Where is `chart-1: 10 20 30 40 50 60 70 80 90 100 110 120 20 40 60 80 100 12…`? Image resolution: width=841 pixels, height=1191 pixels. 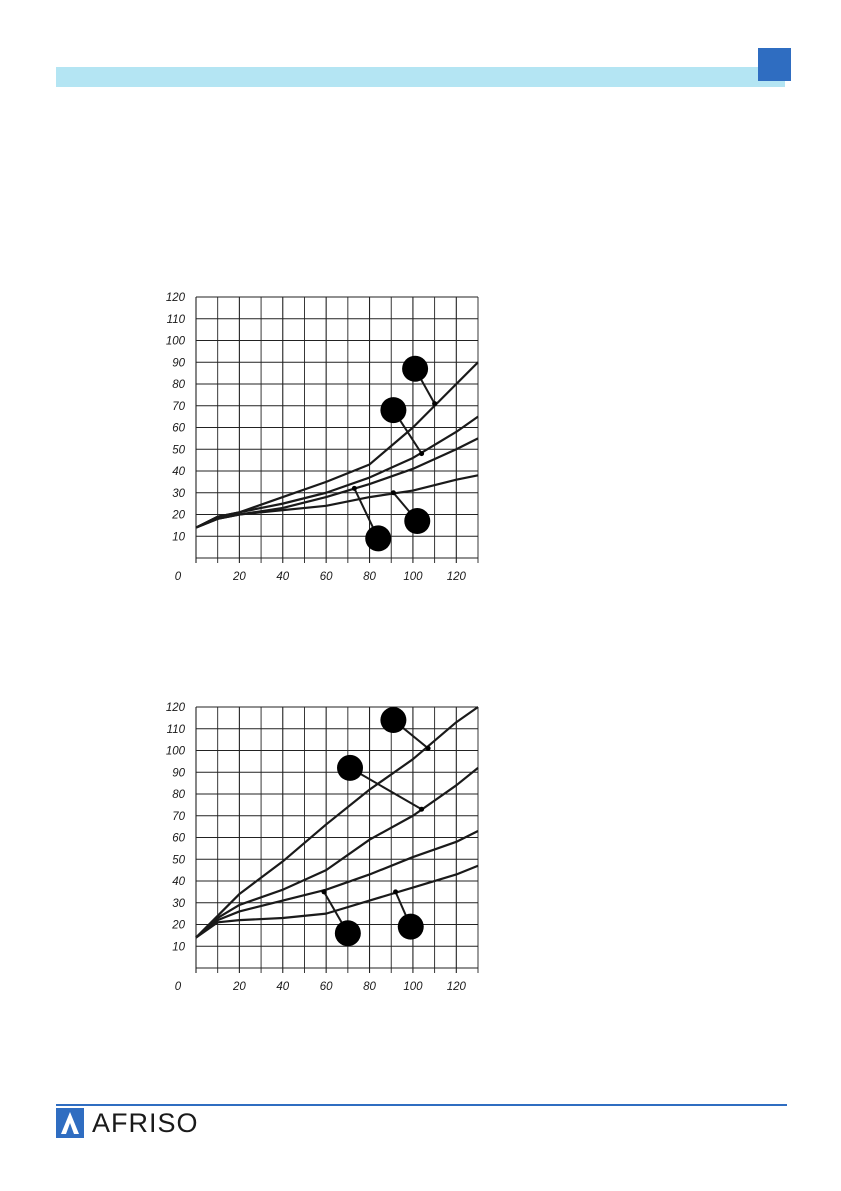
chart-1: 10 20 30 40 50 60 70 80 90 100 110 120 20 40 60 80 100 12… is located at coordinates (322, 437).